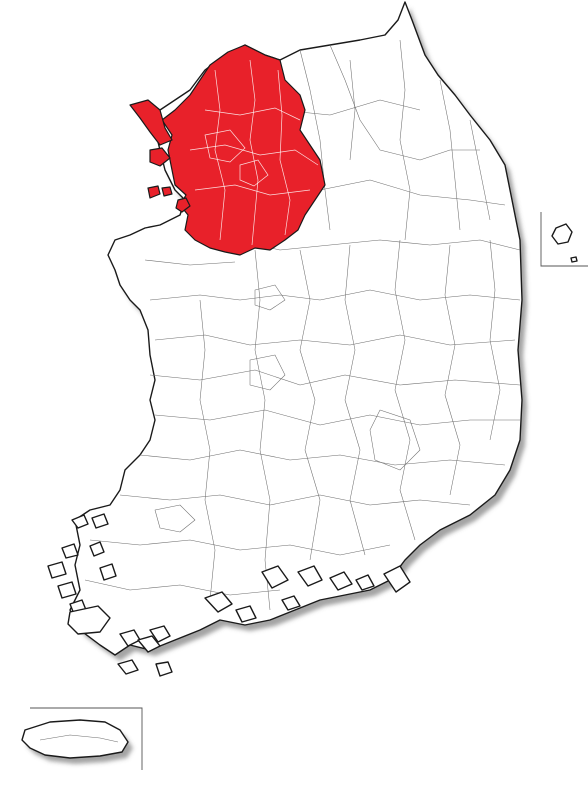 The height and width of the screenshot is (790, 588). What do you see at coordinates (110, 595) in the screenshot?
I see `southwest-islands` at bounding box center [110, 595].